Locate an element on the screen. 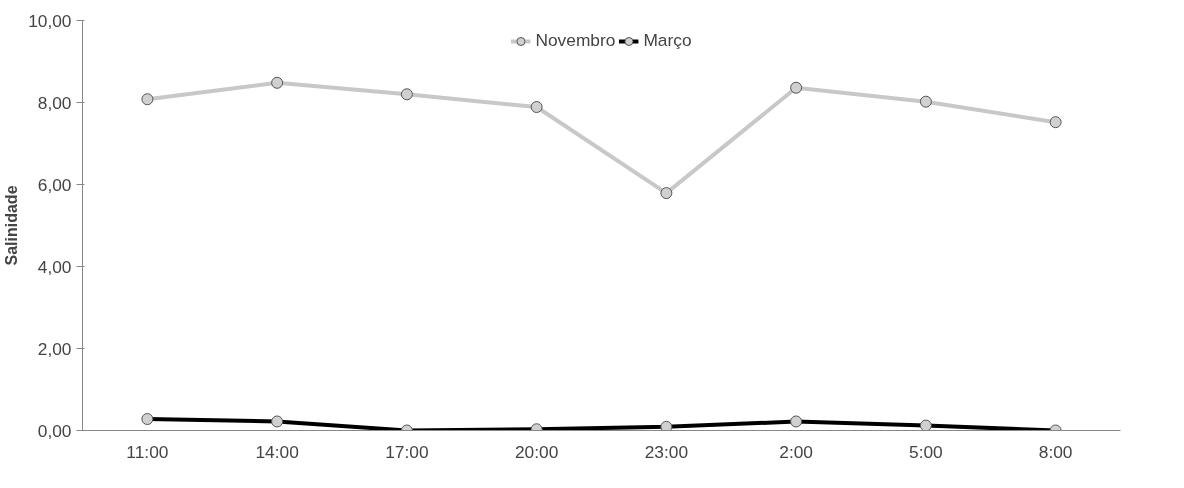 The height and width of the screenshot is (488, 1184). y-tick-label: 0,00 is located at coordinates (54, 430).